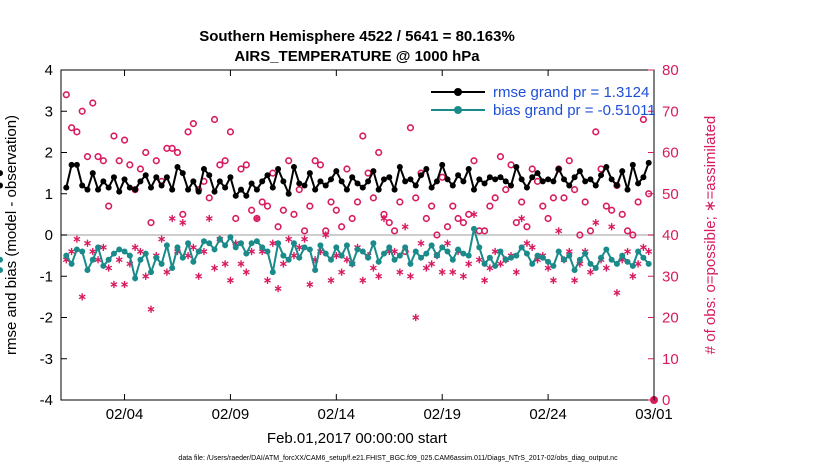  I want to click on y-axis-left: -4 -3 -2 -1 0 1 2 3 4, so click(53, 235).